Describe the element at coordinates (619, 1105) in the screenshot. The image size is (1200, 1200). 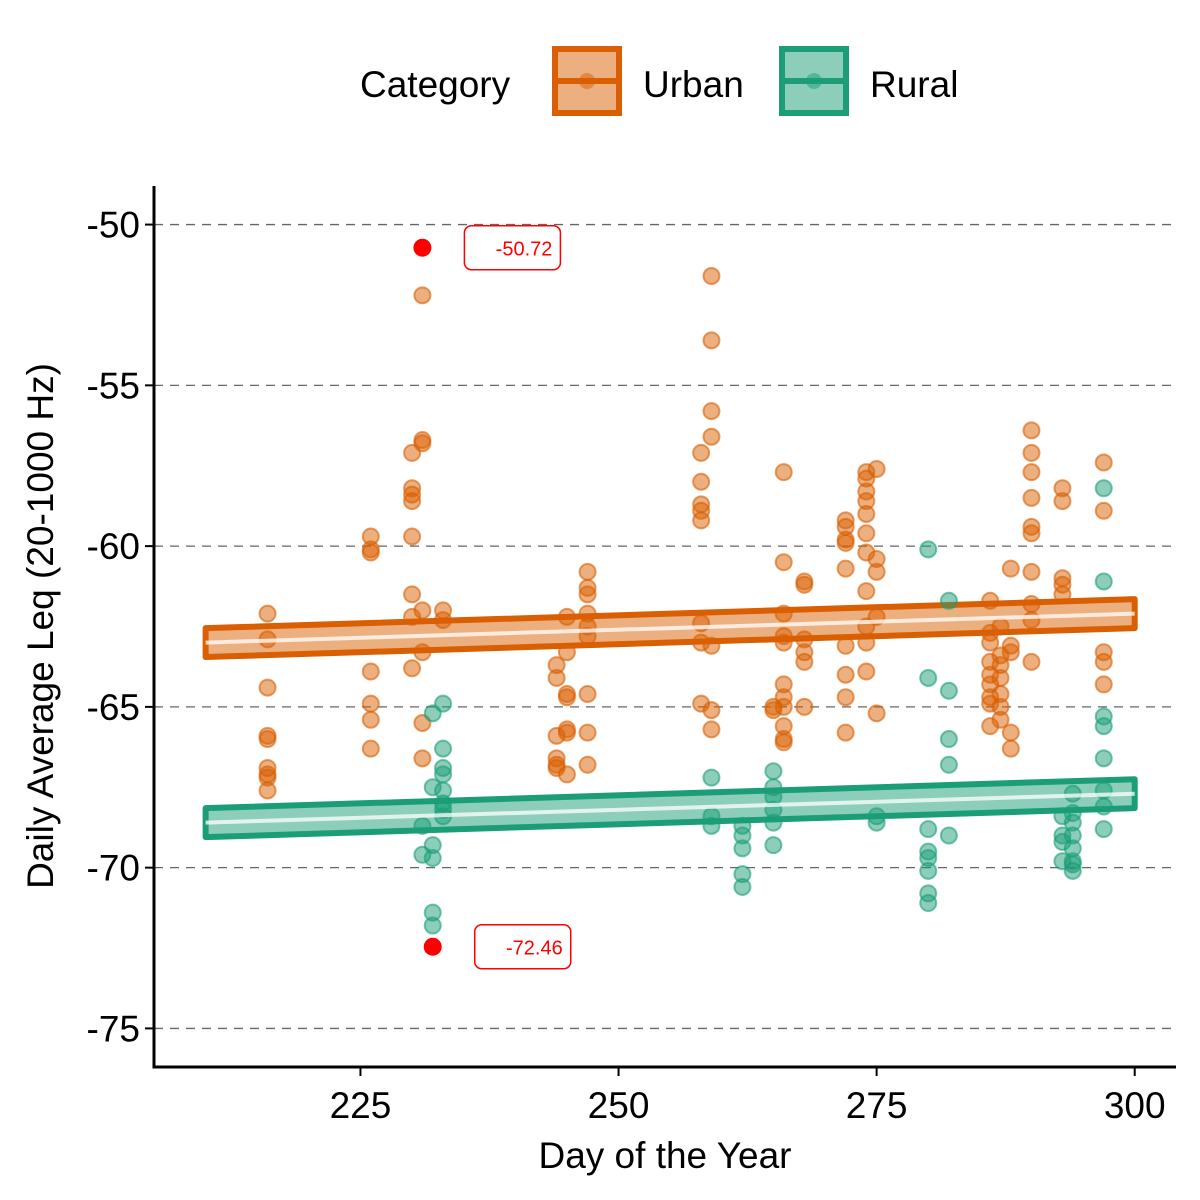
I see `x-tick-label: 250` at that location.